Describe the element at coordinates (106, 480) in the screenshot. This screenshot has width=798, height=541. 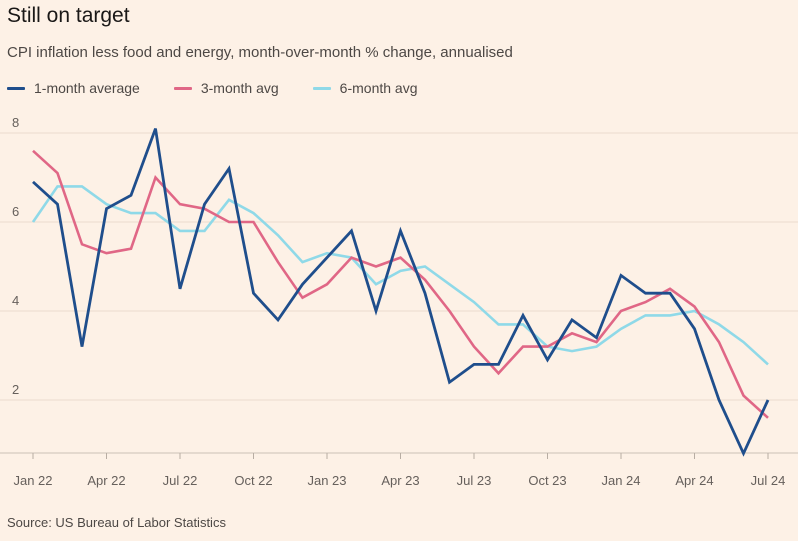
I see `x-tick-label-apr-22: Apr 22` at that location.